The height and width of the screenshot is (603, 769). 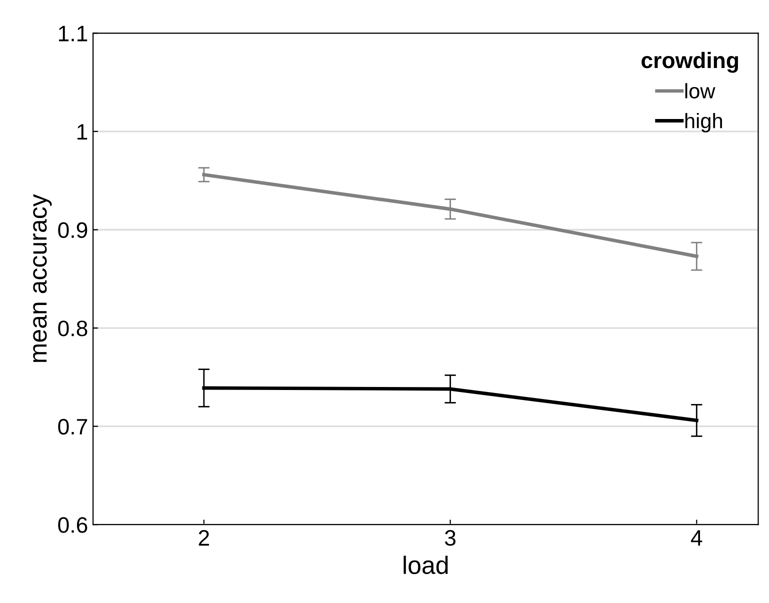 I want to click on x-tick-label: 4, so click(x=696, y=538).